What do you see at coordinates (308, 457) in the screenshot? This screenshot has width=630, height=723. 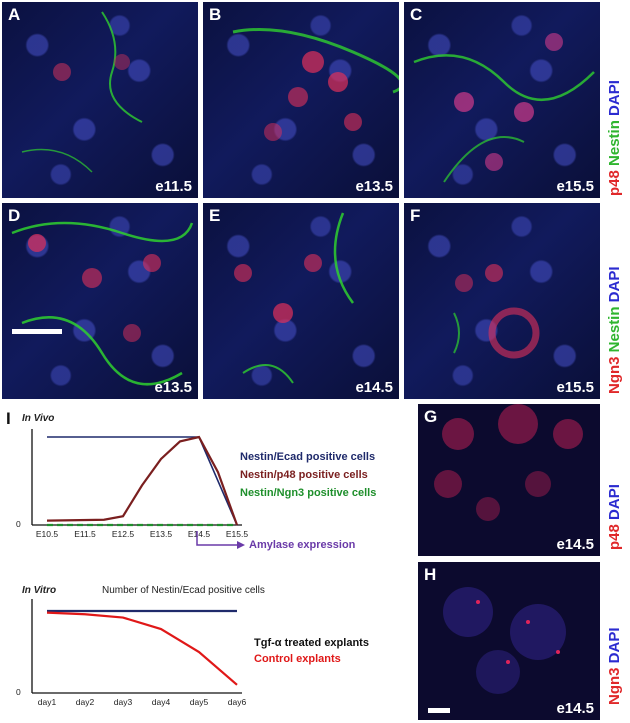 I see `legend-nestin-ecad: Nestin/Ecad positive cells` at bounding box center [308, 457].